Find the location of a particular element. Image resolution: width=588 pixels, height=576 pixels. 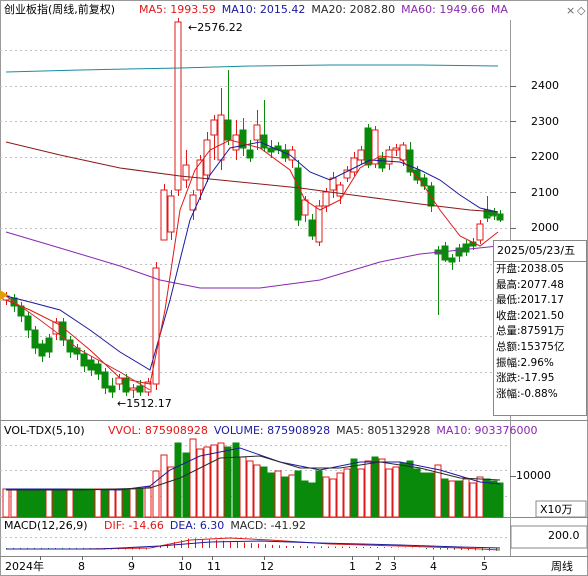

settings-icon: ◇ is located at coordinates (581, 10).